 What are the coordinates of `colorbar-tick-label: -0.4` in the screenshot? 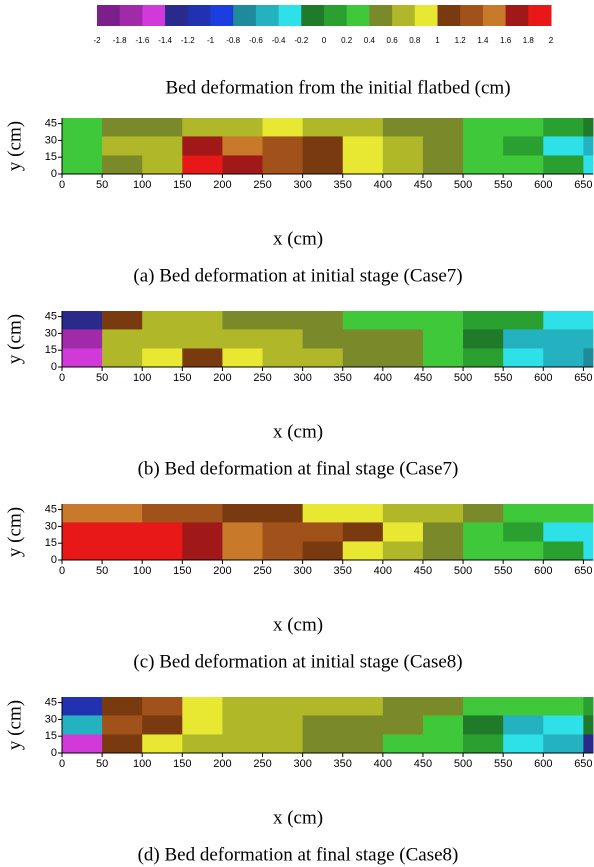 It's located at (279, 40).